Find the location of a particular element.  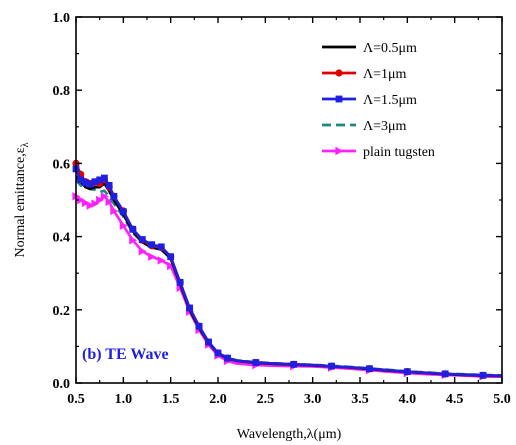

annotation-te-wave: (b) TE Wave is located at coordinates (125, 354).